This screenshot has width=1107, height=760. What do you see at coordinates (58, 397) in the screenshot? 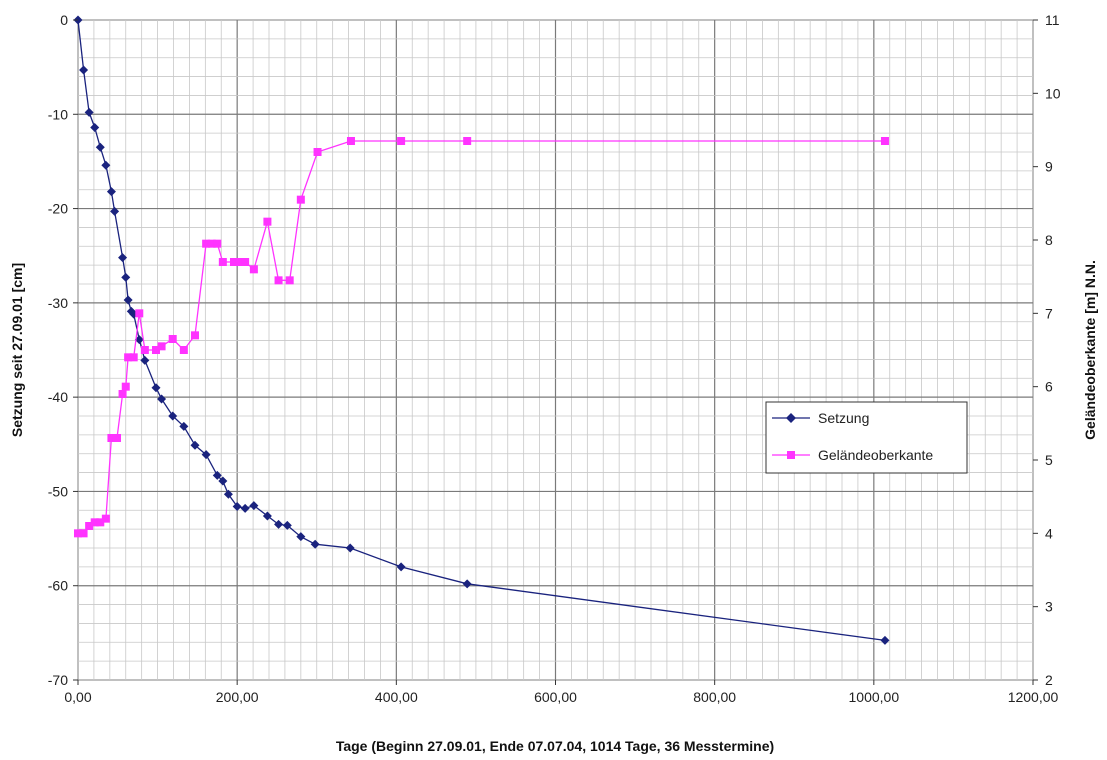
I see `y-tick-label: -40` at bounding box center [58, 397].